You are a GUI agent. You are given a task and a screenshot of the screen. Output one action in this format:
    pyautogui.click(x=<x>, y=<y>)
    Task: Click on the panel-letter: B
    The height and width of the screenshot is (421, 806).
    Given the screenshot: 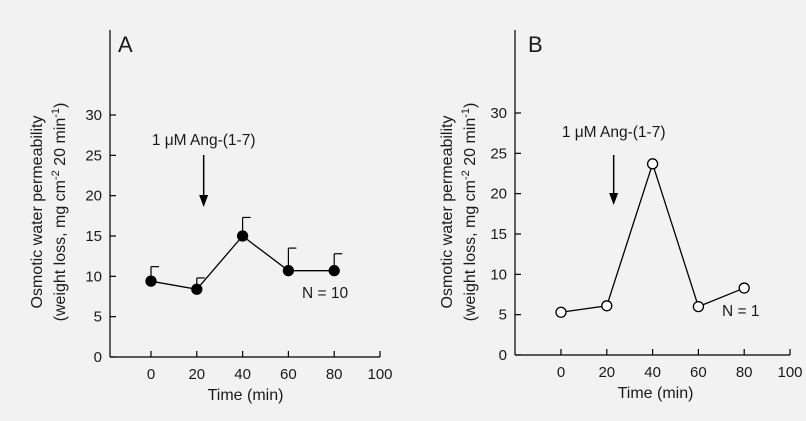 What is the action you would take?
    pyautogui.click(x=535, y=44)
    